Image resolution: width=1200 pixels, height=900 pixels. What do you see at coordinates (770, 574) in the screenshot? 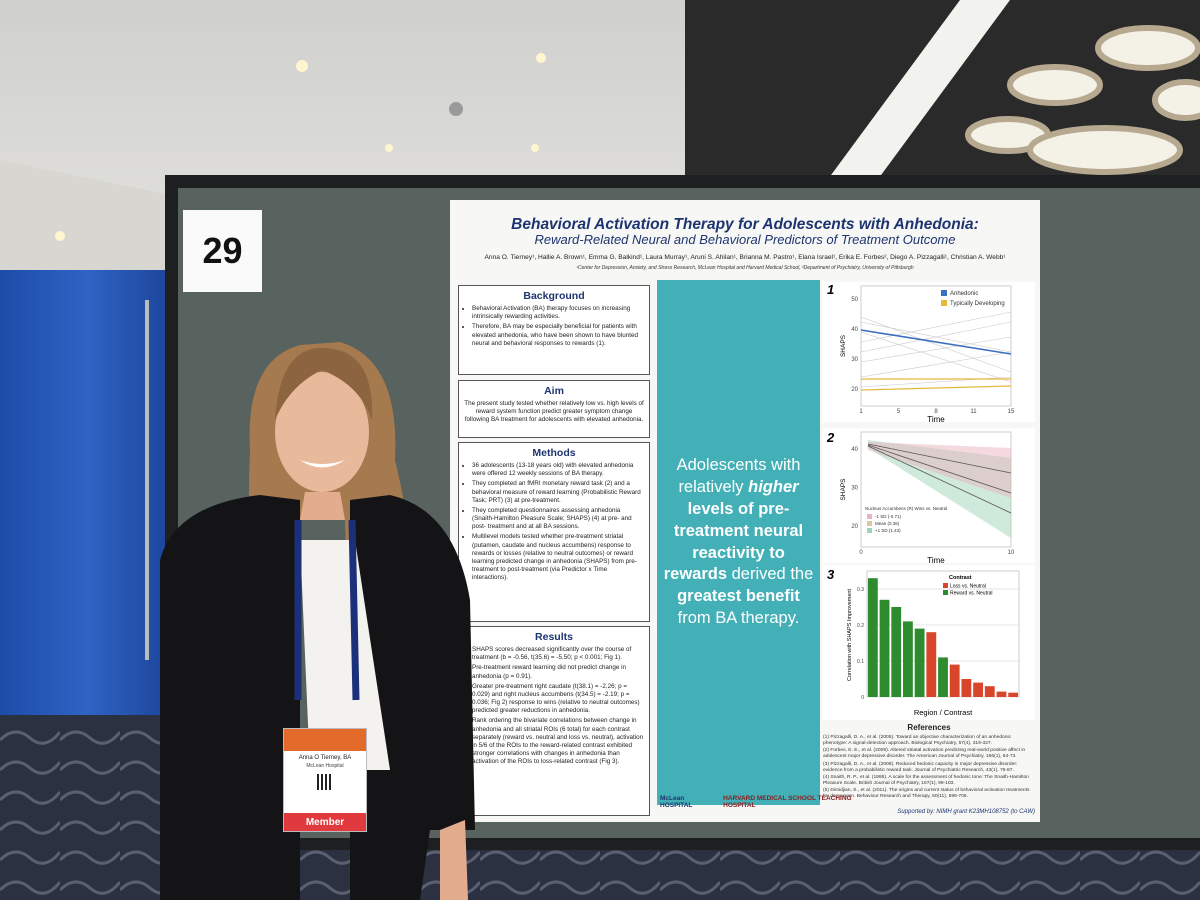
I see `finding-segment: derived the` at bounding box center [770, 574].